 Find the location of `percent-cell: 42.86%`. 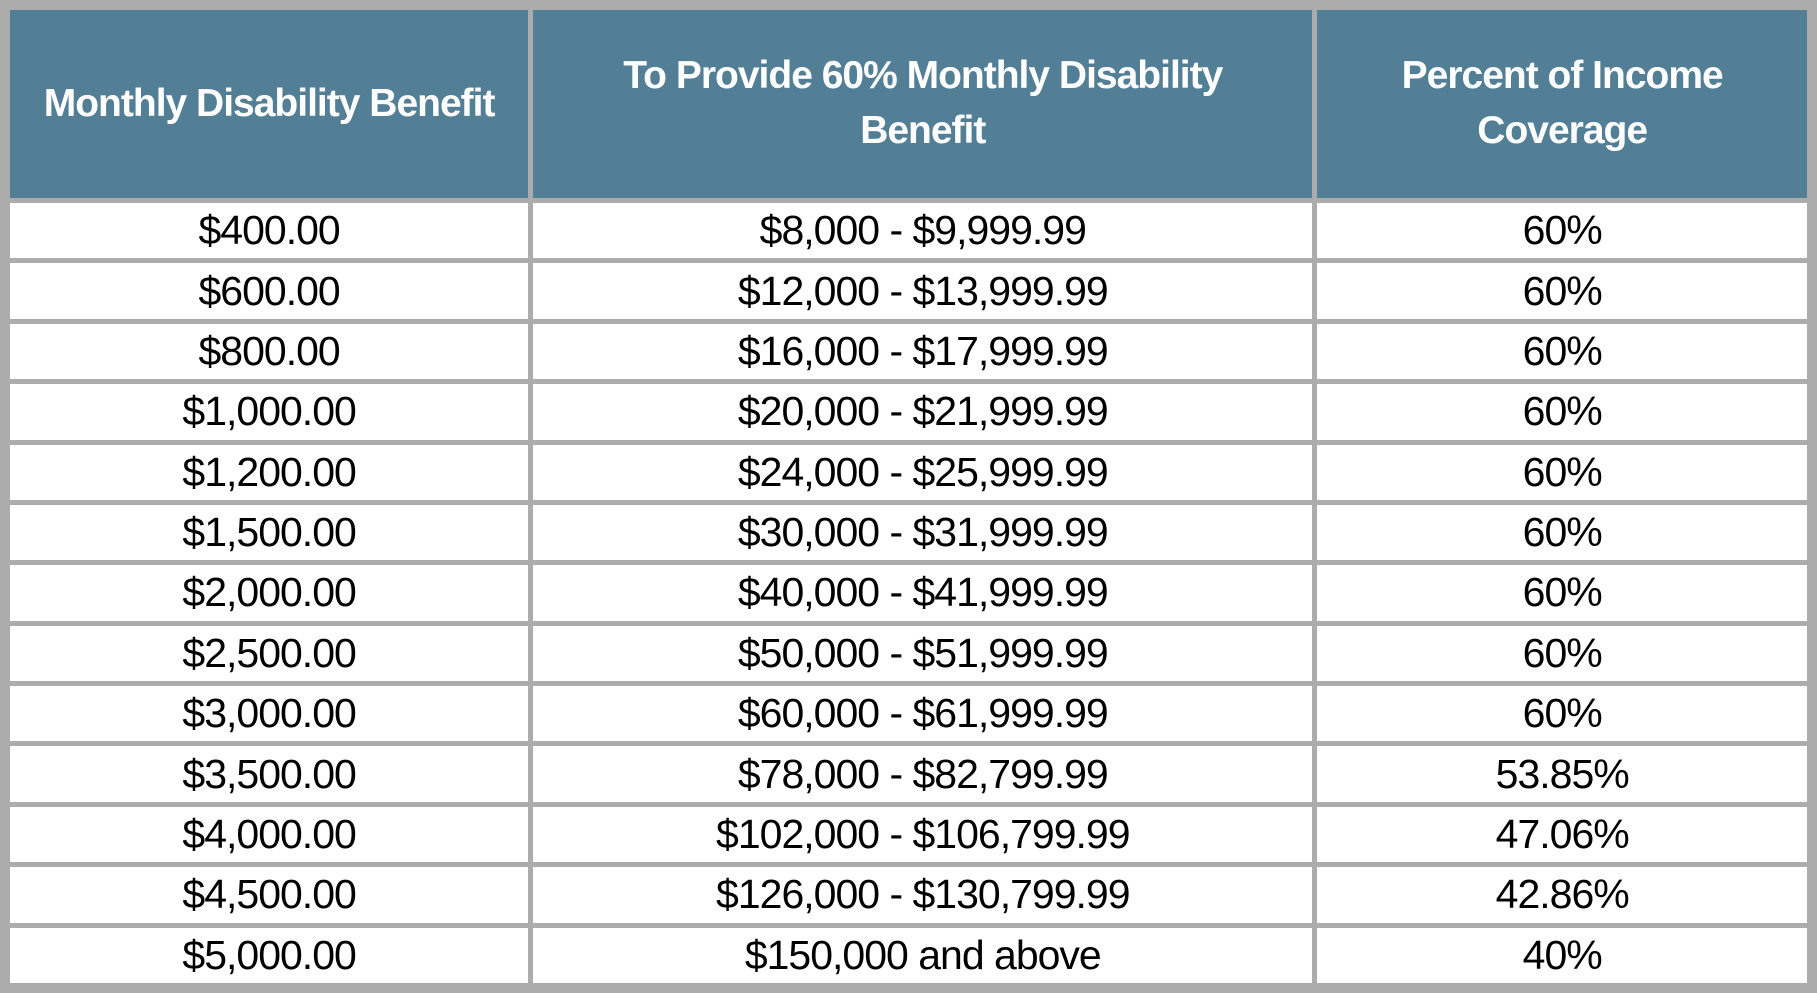

percent-cell: 42.86% is located at coordinates (1562, 895).